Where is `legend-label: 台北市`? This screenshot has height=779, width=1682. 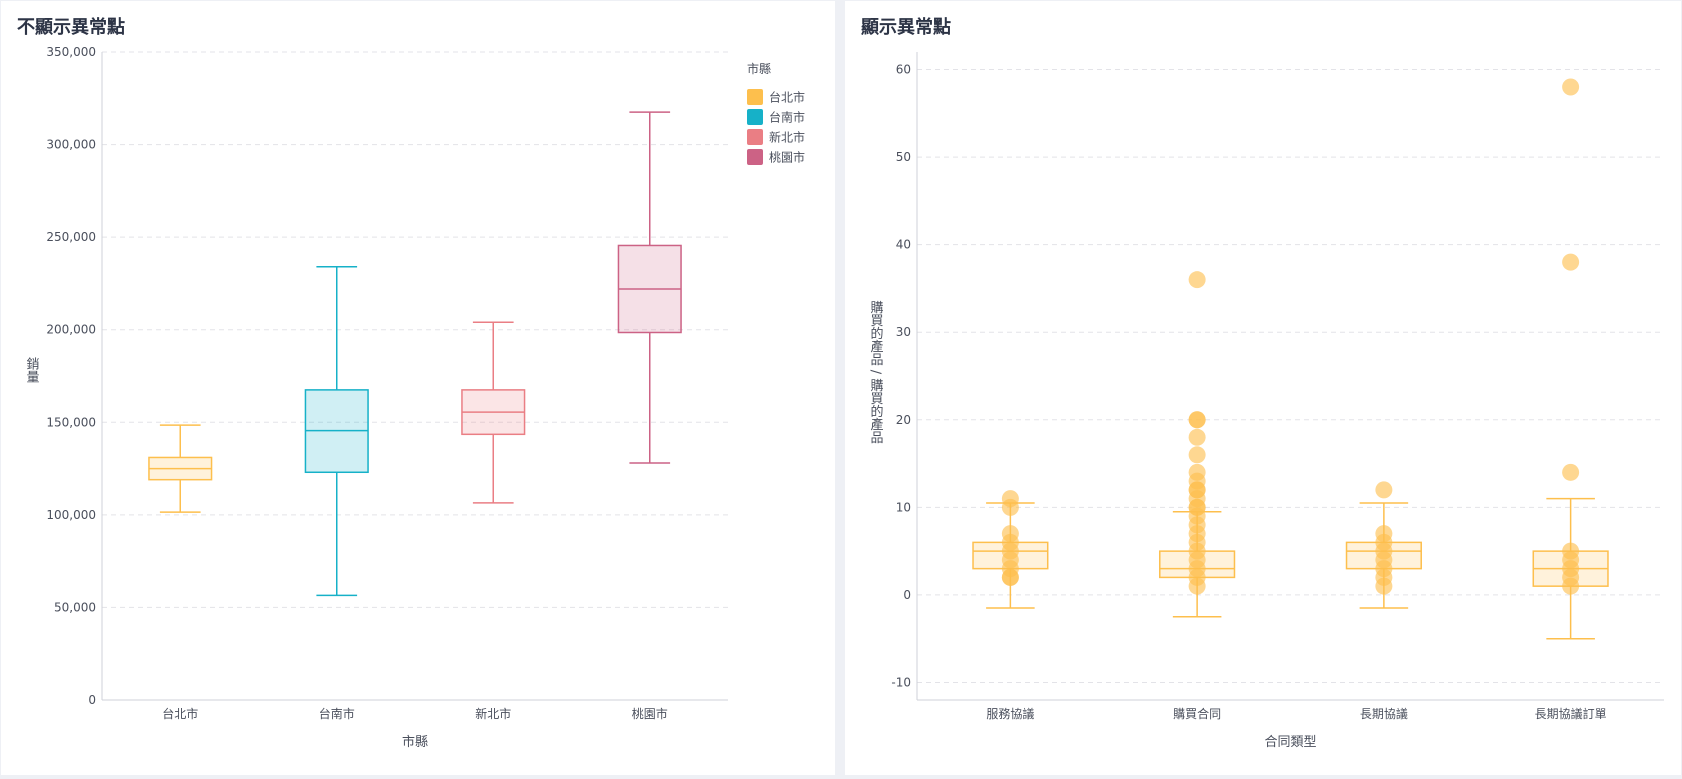 legend-label: 台北市 is located at coordinates (787, 97).